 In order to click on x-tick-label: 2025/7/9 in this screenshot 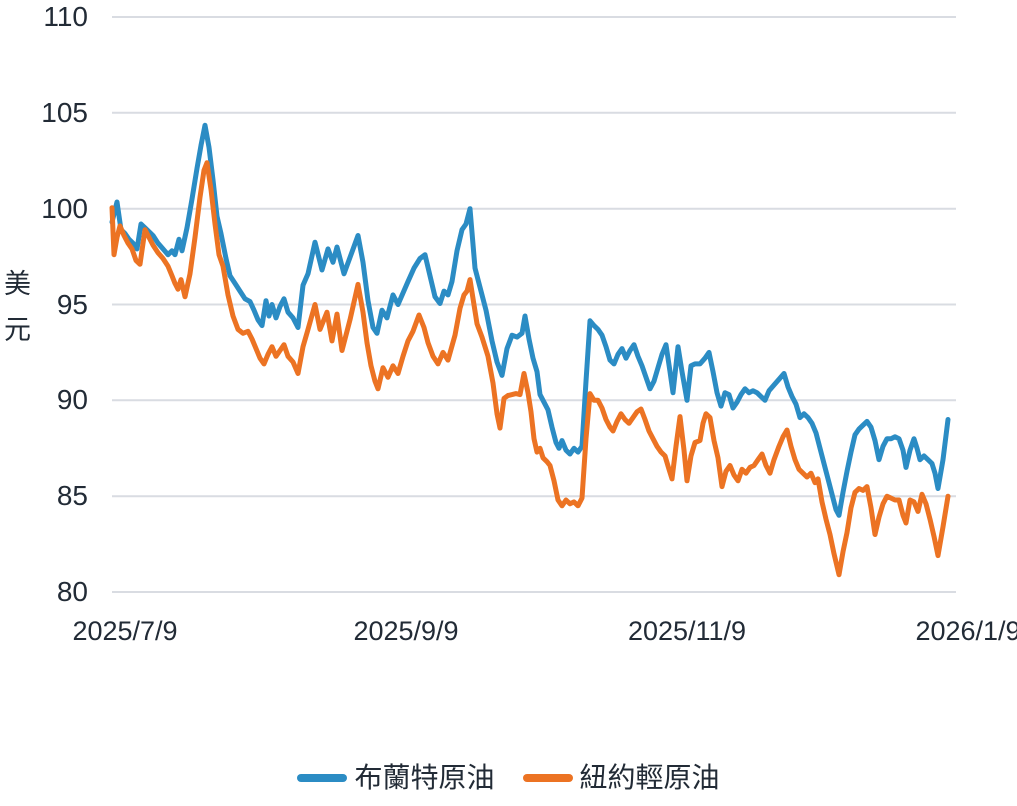, I will do `click(125, 631)`.